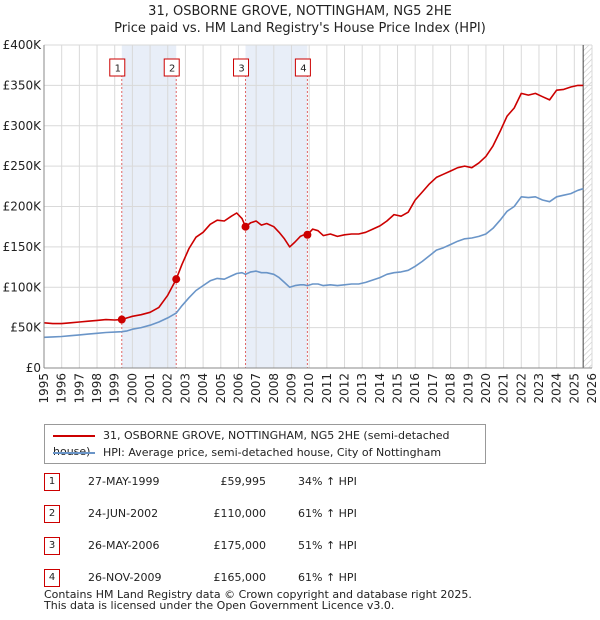  What do you see at coordinates (52, 546) in the screenshot?
I see `sale-number-badge: 3` at bounding box center [52, 546].